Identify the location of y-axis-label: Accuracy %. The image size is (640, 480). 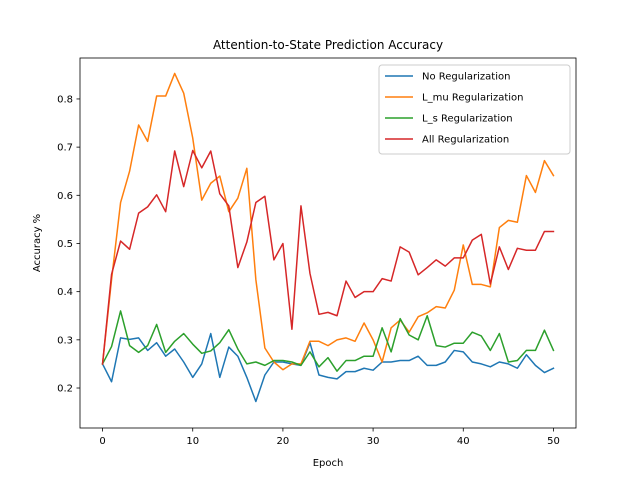
(37, 243).